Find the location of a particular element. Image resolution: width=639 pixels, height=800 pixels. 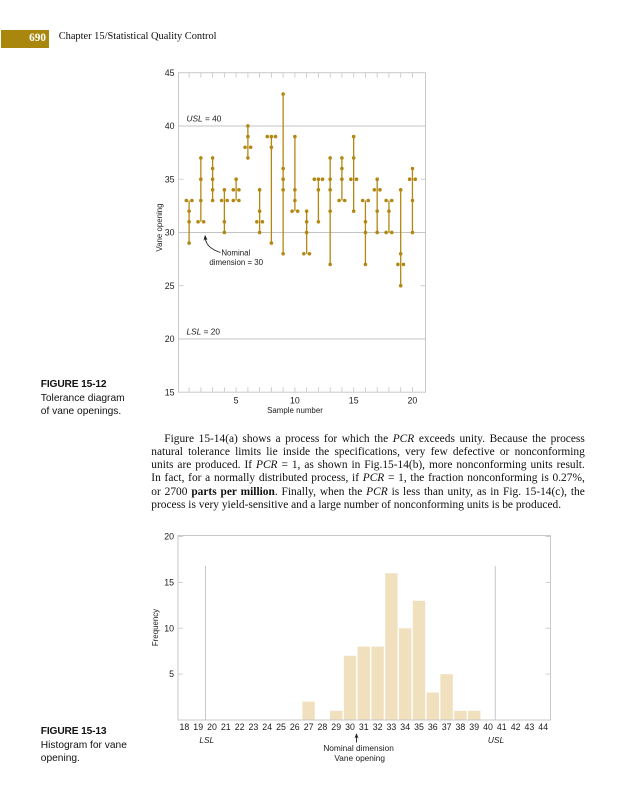

svg-text: 41 is located at coordinates (502, 727).